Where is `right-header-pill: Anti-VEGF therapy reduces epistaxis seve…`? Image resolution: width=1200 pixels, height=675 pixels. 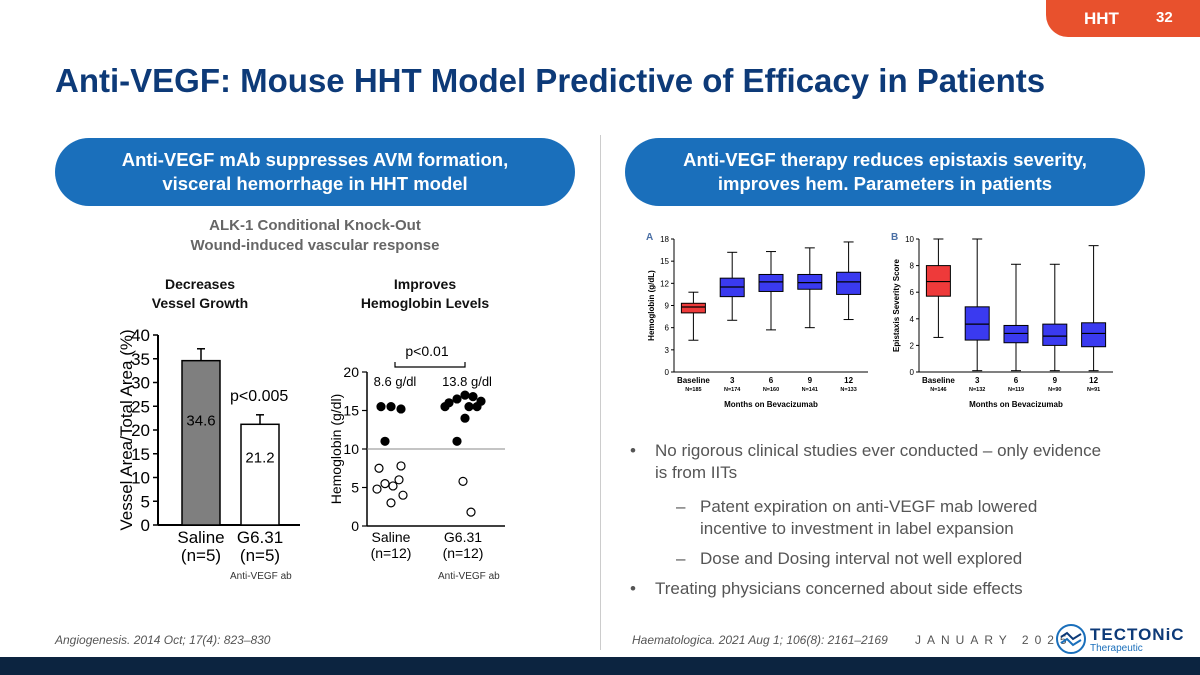 right-header-pill: Anti-VEGF therapy reduces epistaxis seve… is located at coordinates (885, 172).